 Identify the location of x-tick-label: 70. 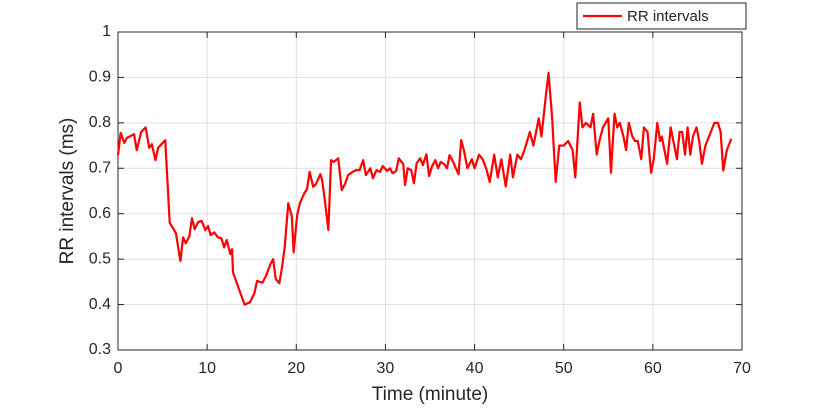
(742, 368).